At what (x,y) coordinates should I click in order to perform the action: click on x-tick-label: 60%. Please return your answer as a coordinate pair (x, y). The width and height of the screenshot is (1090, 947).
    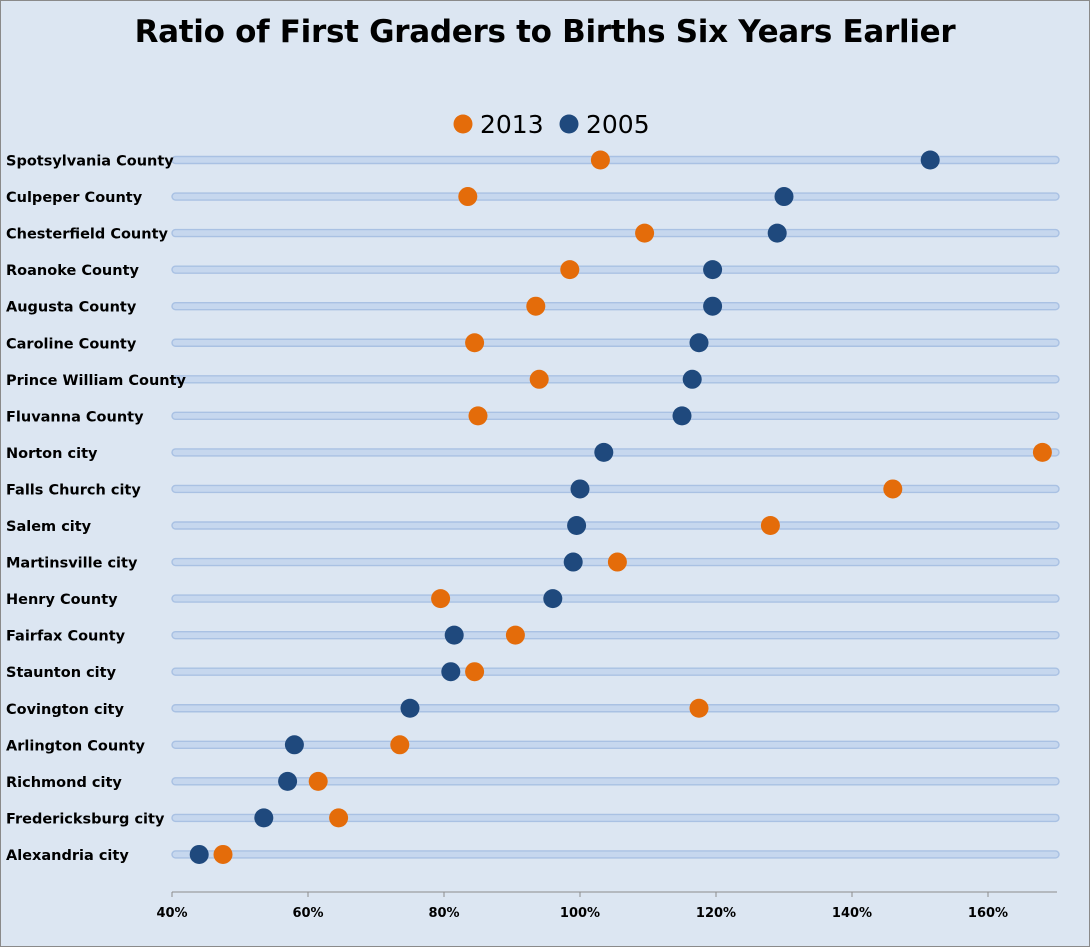
    Looking at the image, I should click on (307, 913).